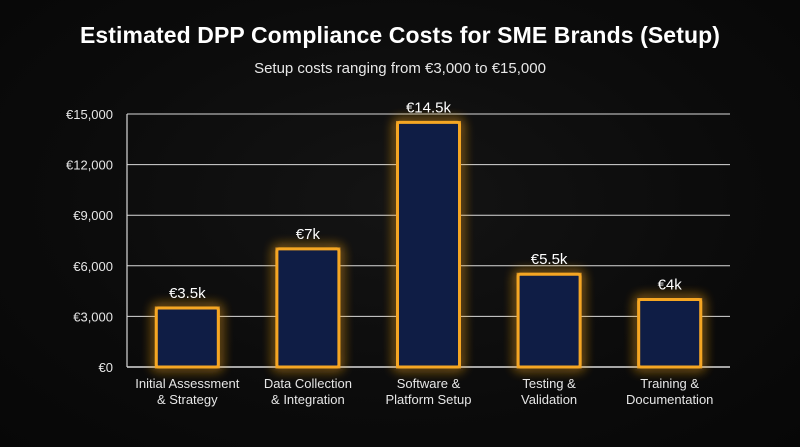 The height and width of the screenshot is (447, 800). I want to click on x-category-label: Software & Platform Setup, so click(429, 391).